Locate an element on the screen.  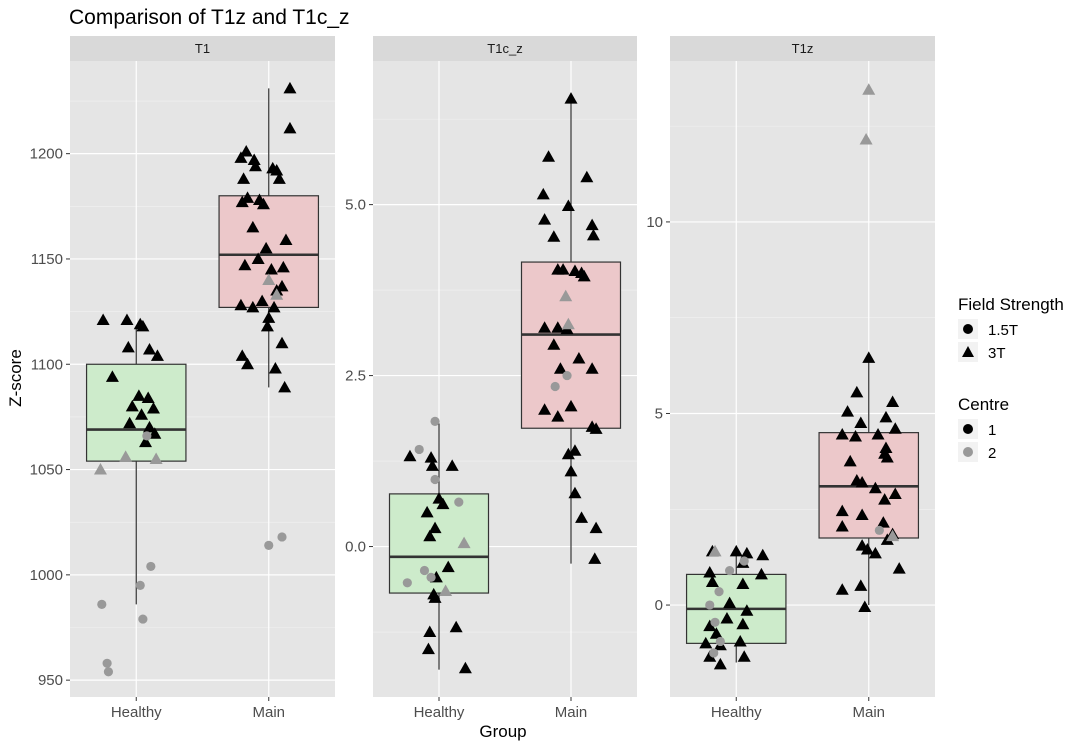
facet-strip-label: T1z is located at coordinates (803, 48).